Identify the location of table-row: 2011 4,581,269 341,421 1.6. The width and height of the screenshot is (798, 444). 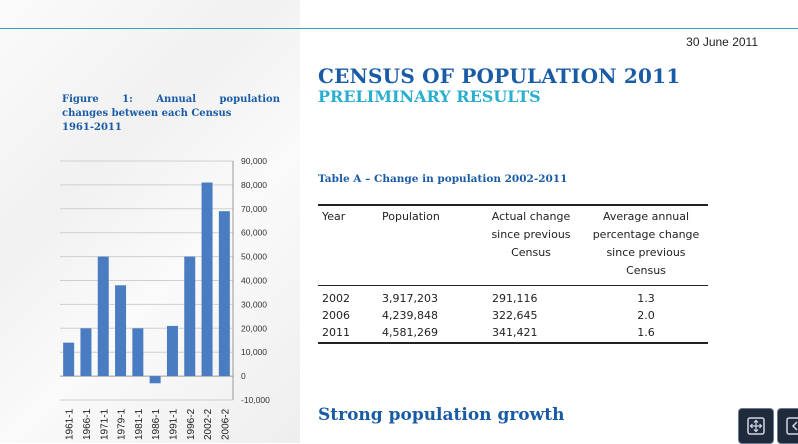
(513, 333).